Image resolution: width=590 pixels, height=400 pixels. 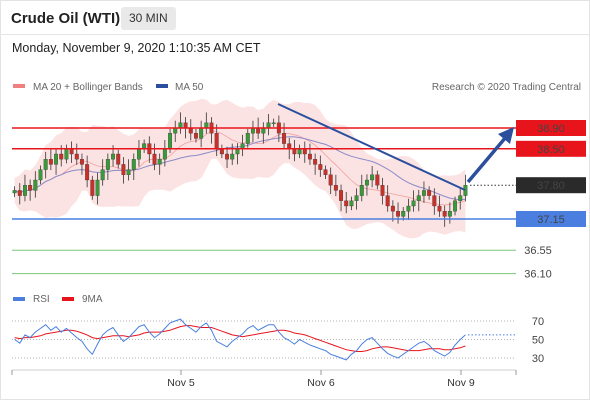 I want to click on resistance-tag, so click(x=551, y=148).